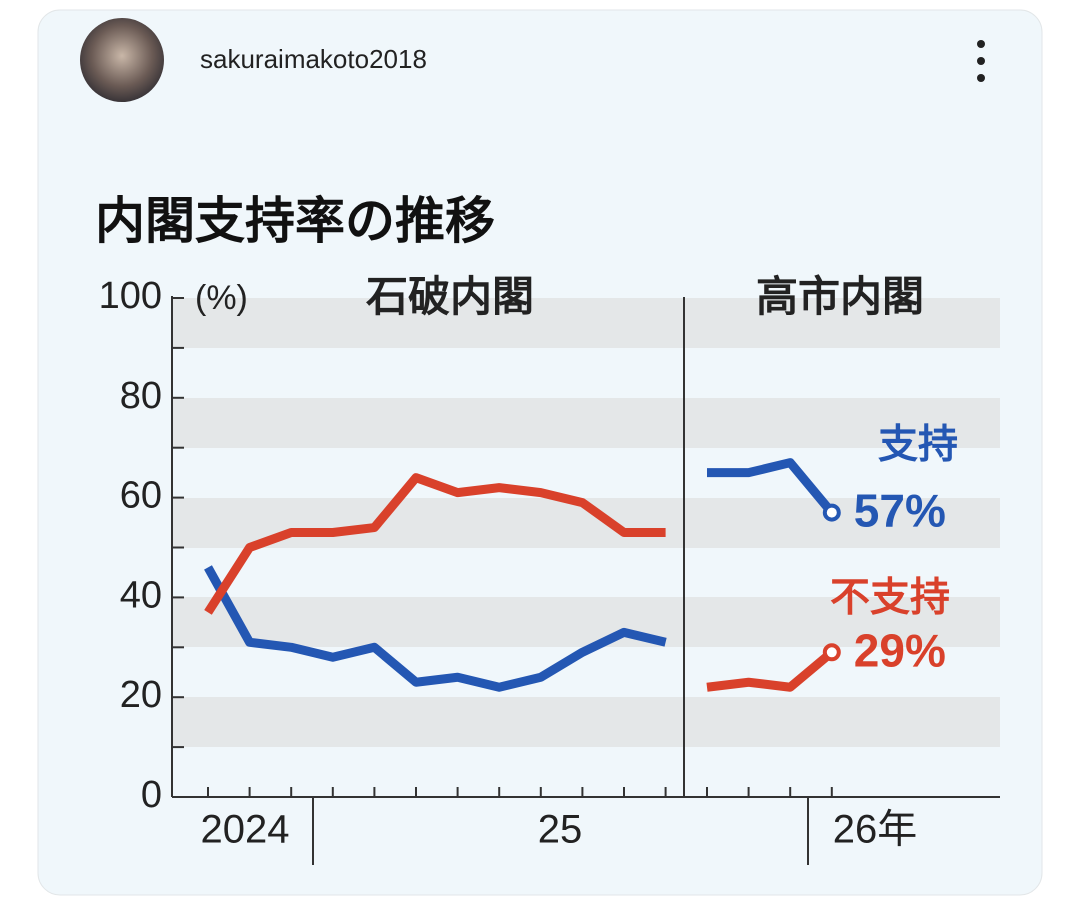  Describe the element at coordinates (840, 296) in the screenshot. I see `panel-title: 高市内閣` at that location.